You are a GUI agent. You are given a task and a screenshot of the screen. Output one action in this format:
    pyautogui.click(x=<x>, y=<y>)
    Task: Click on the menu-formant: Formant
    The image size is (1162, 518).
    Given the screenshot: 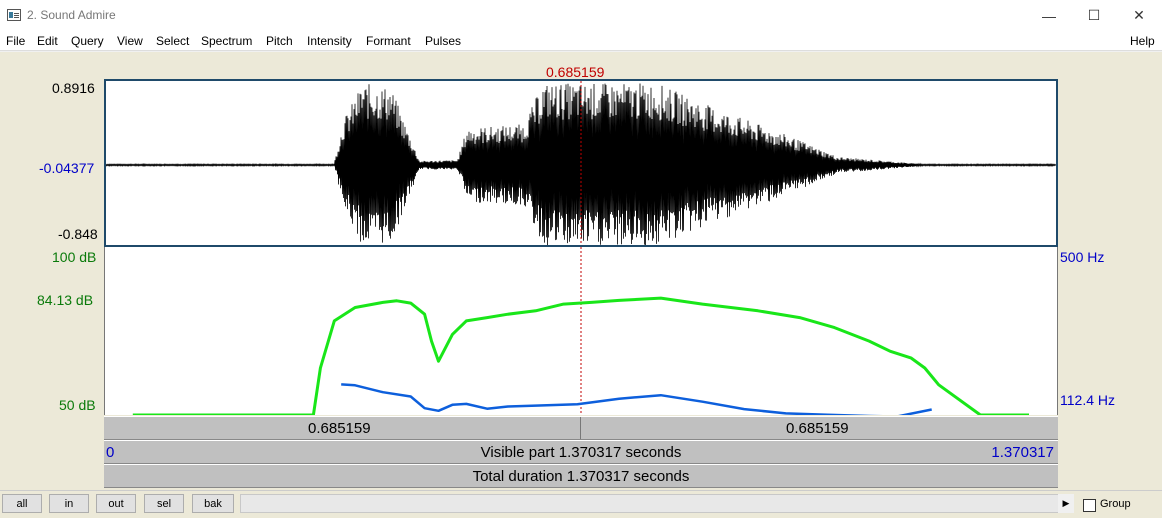 What is the action you would take?
    pyautogui.click(x=388, y=41)
    